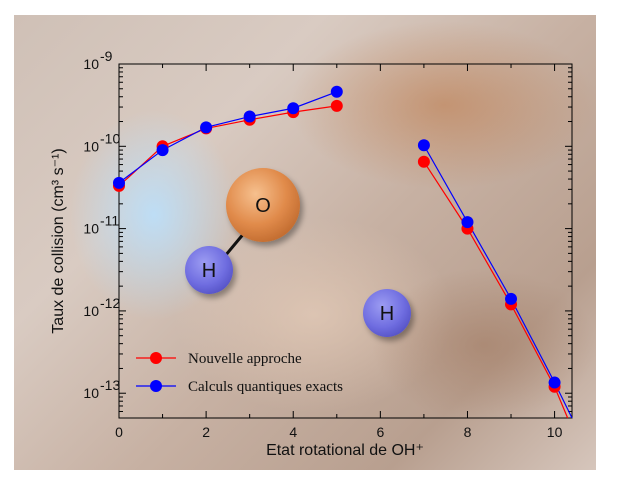  Describe the element at coordinates (106, 56) in the screenshot. I see `y-tick-exponent: -9` at that location.